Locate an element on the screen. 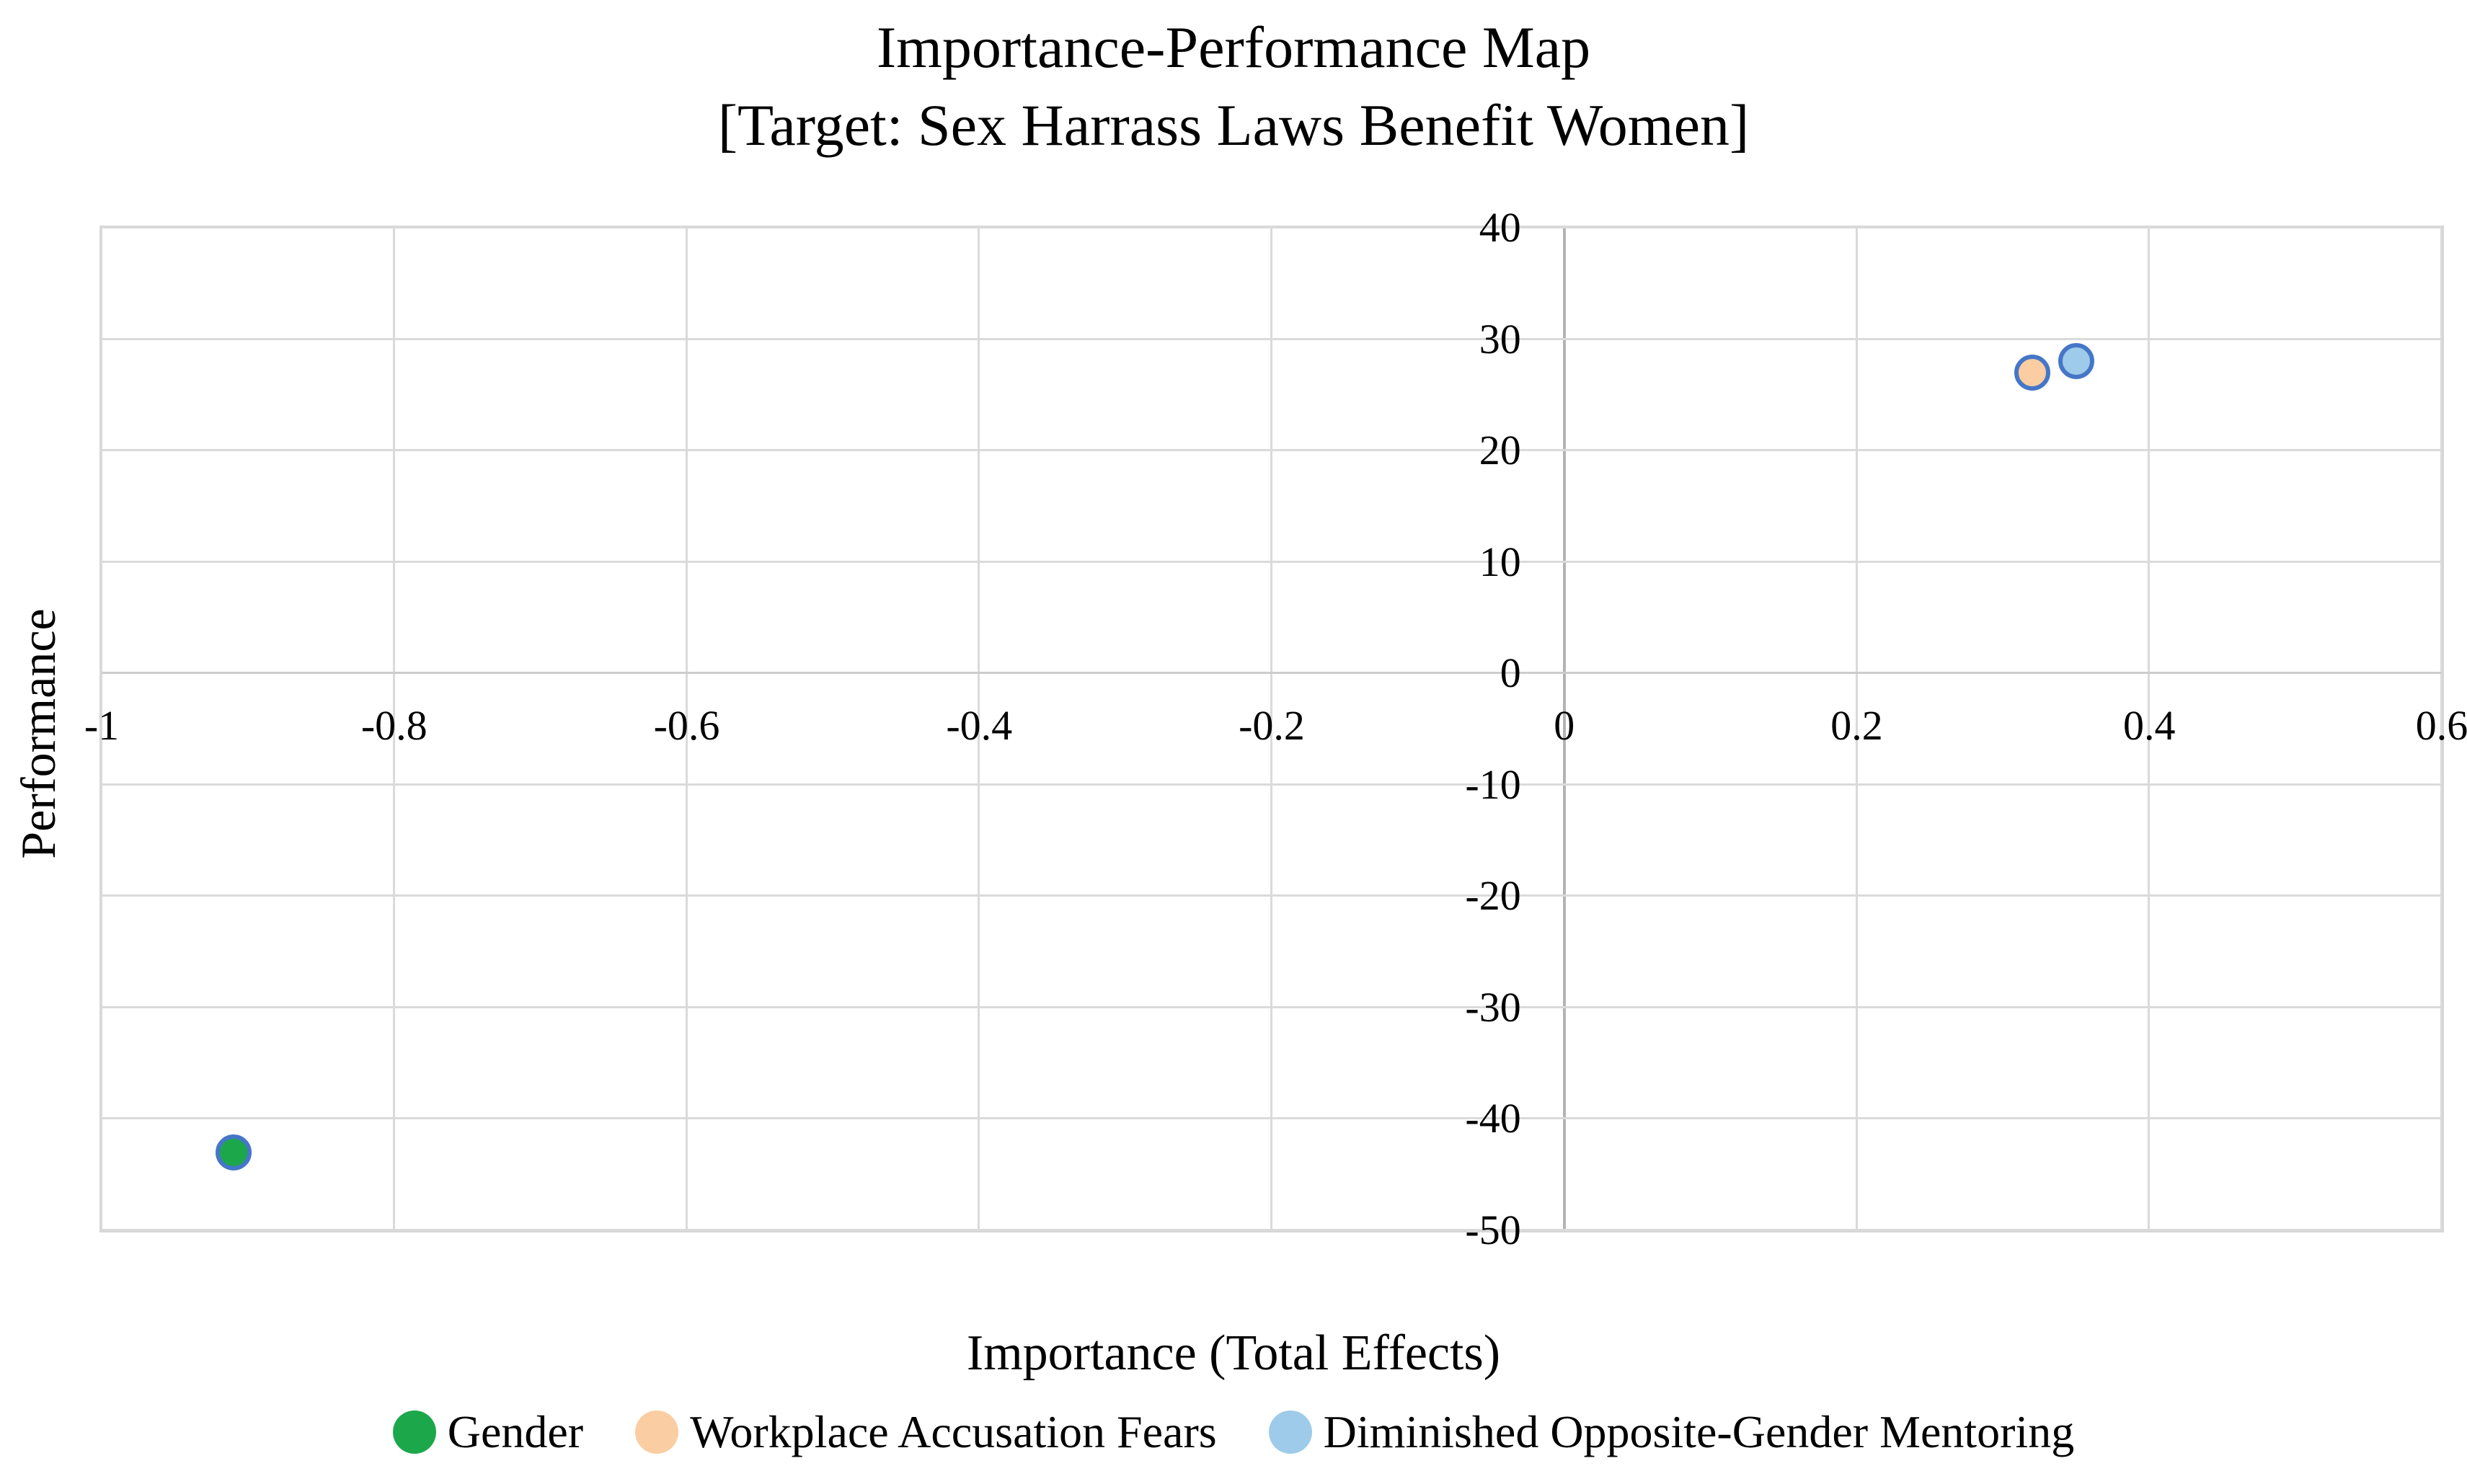 This screenshot has width=2467, height=1484. x-tick-label: 0.6 is located at coordinates (2441, 726).